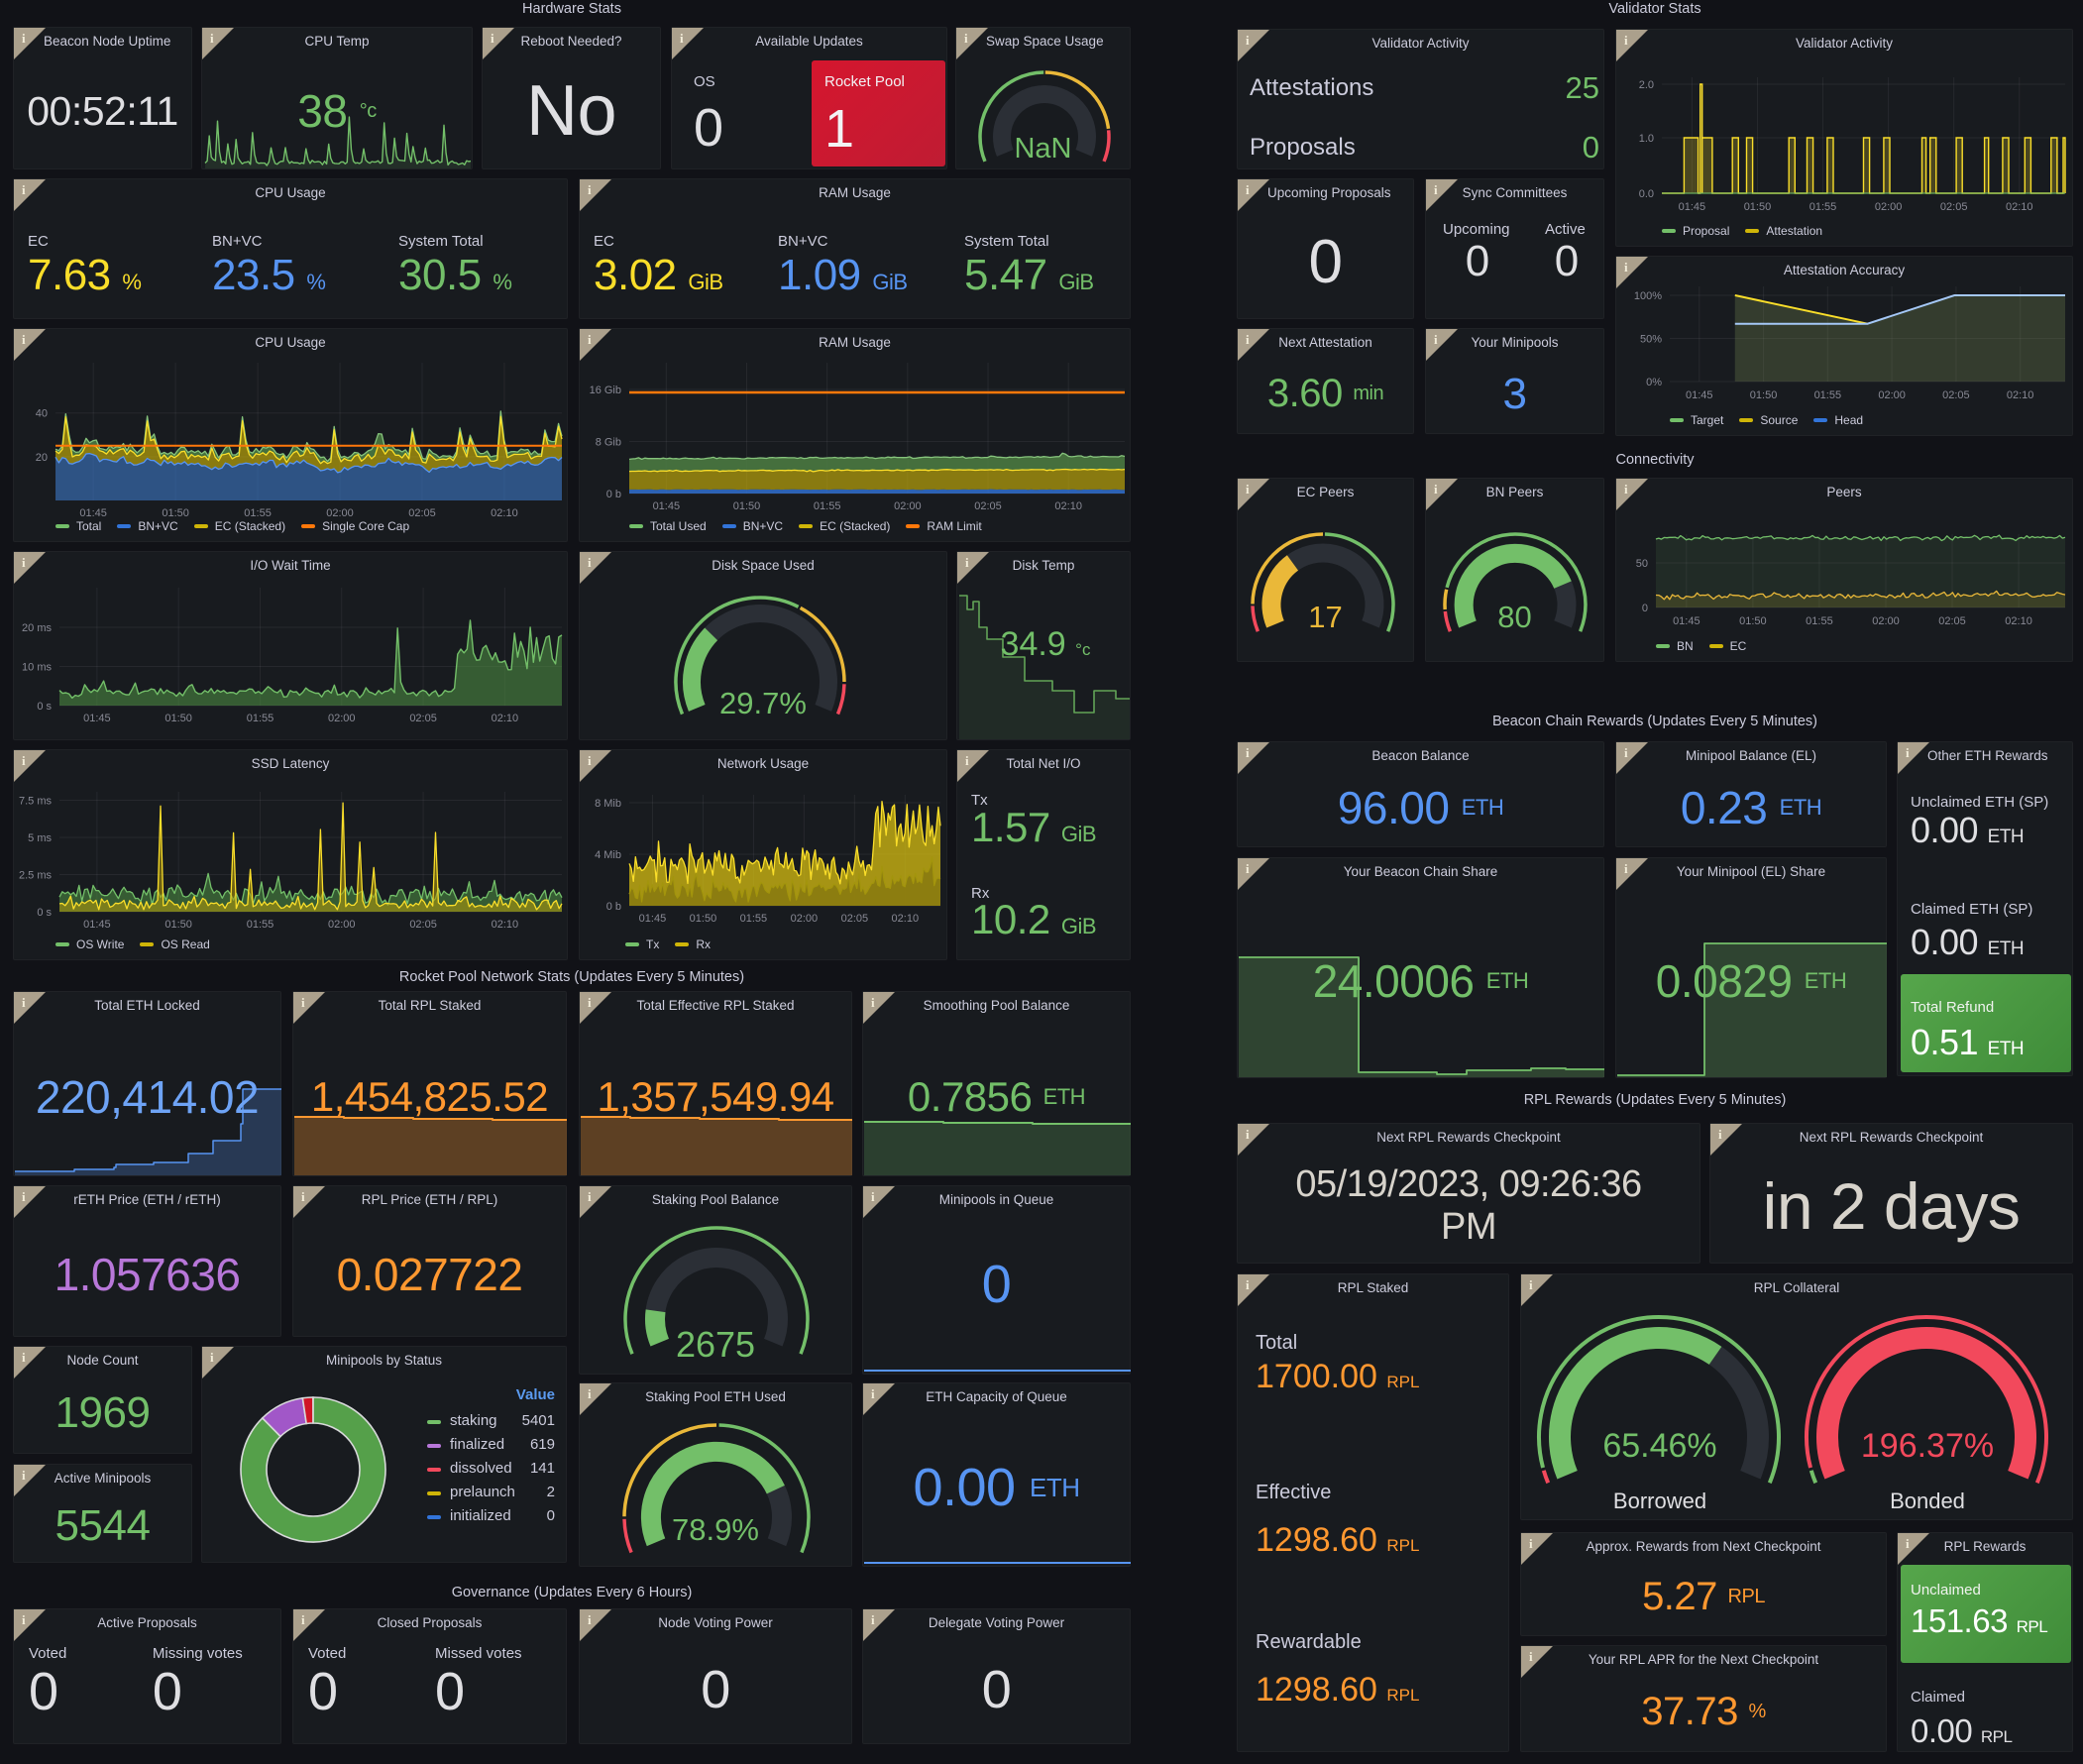  Describe the element at coordinates (1646, 194) in the screenshot. I see `svg-text: 0.0` at that location.